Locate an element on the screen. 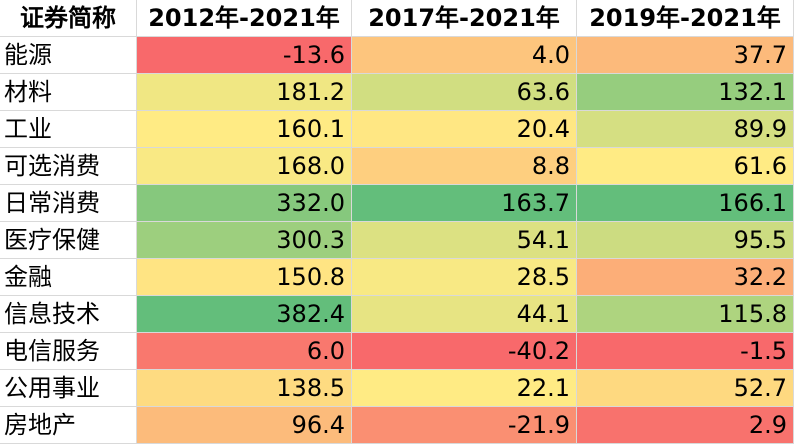  value-cell: 181.2 is located at coordinates (244, 92).